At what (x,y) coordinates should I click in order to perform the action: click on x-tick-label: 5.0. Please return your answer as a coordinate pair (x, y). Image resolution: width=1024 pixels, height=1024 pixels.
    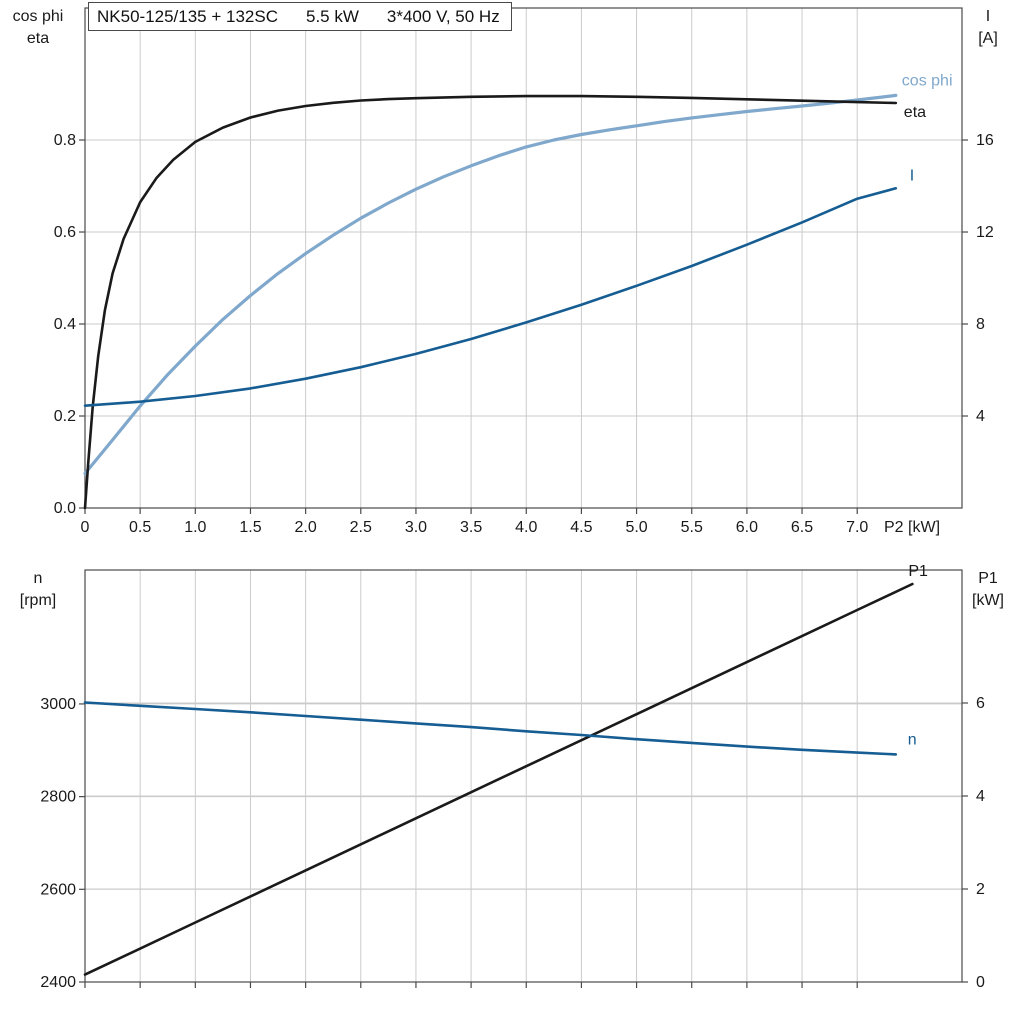
    Looking at the image, I should click on (636, 527).